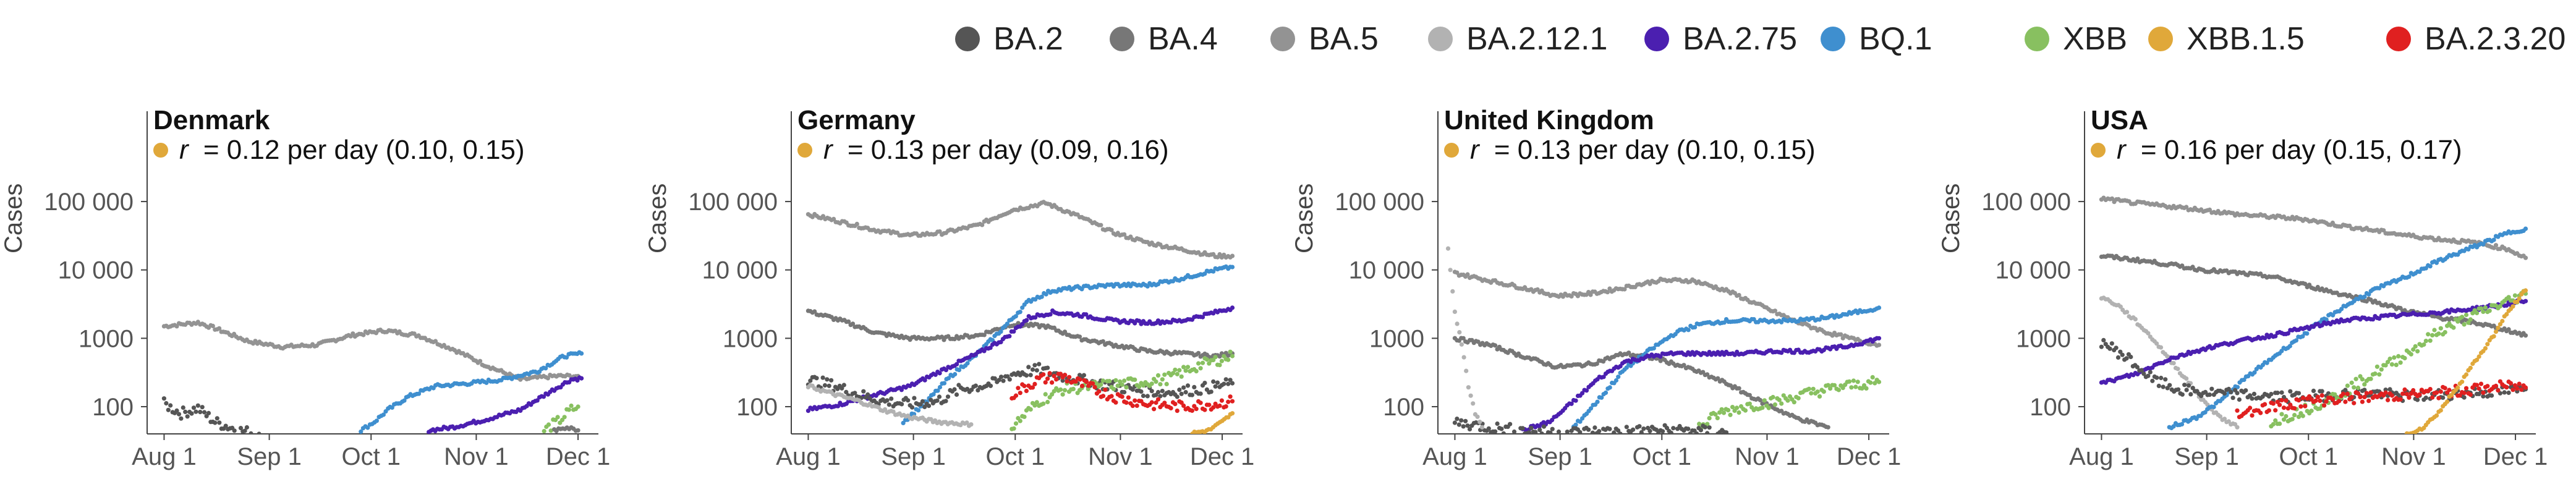 The image size is (2576, 479). I want to click on growth-rate: r = 0.13 per day (0.10, 0.15), so click(1630, 150).